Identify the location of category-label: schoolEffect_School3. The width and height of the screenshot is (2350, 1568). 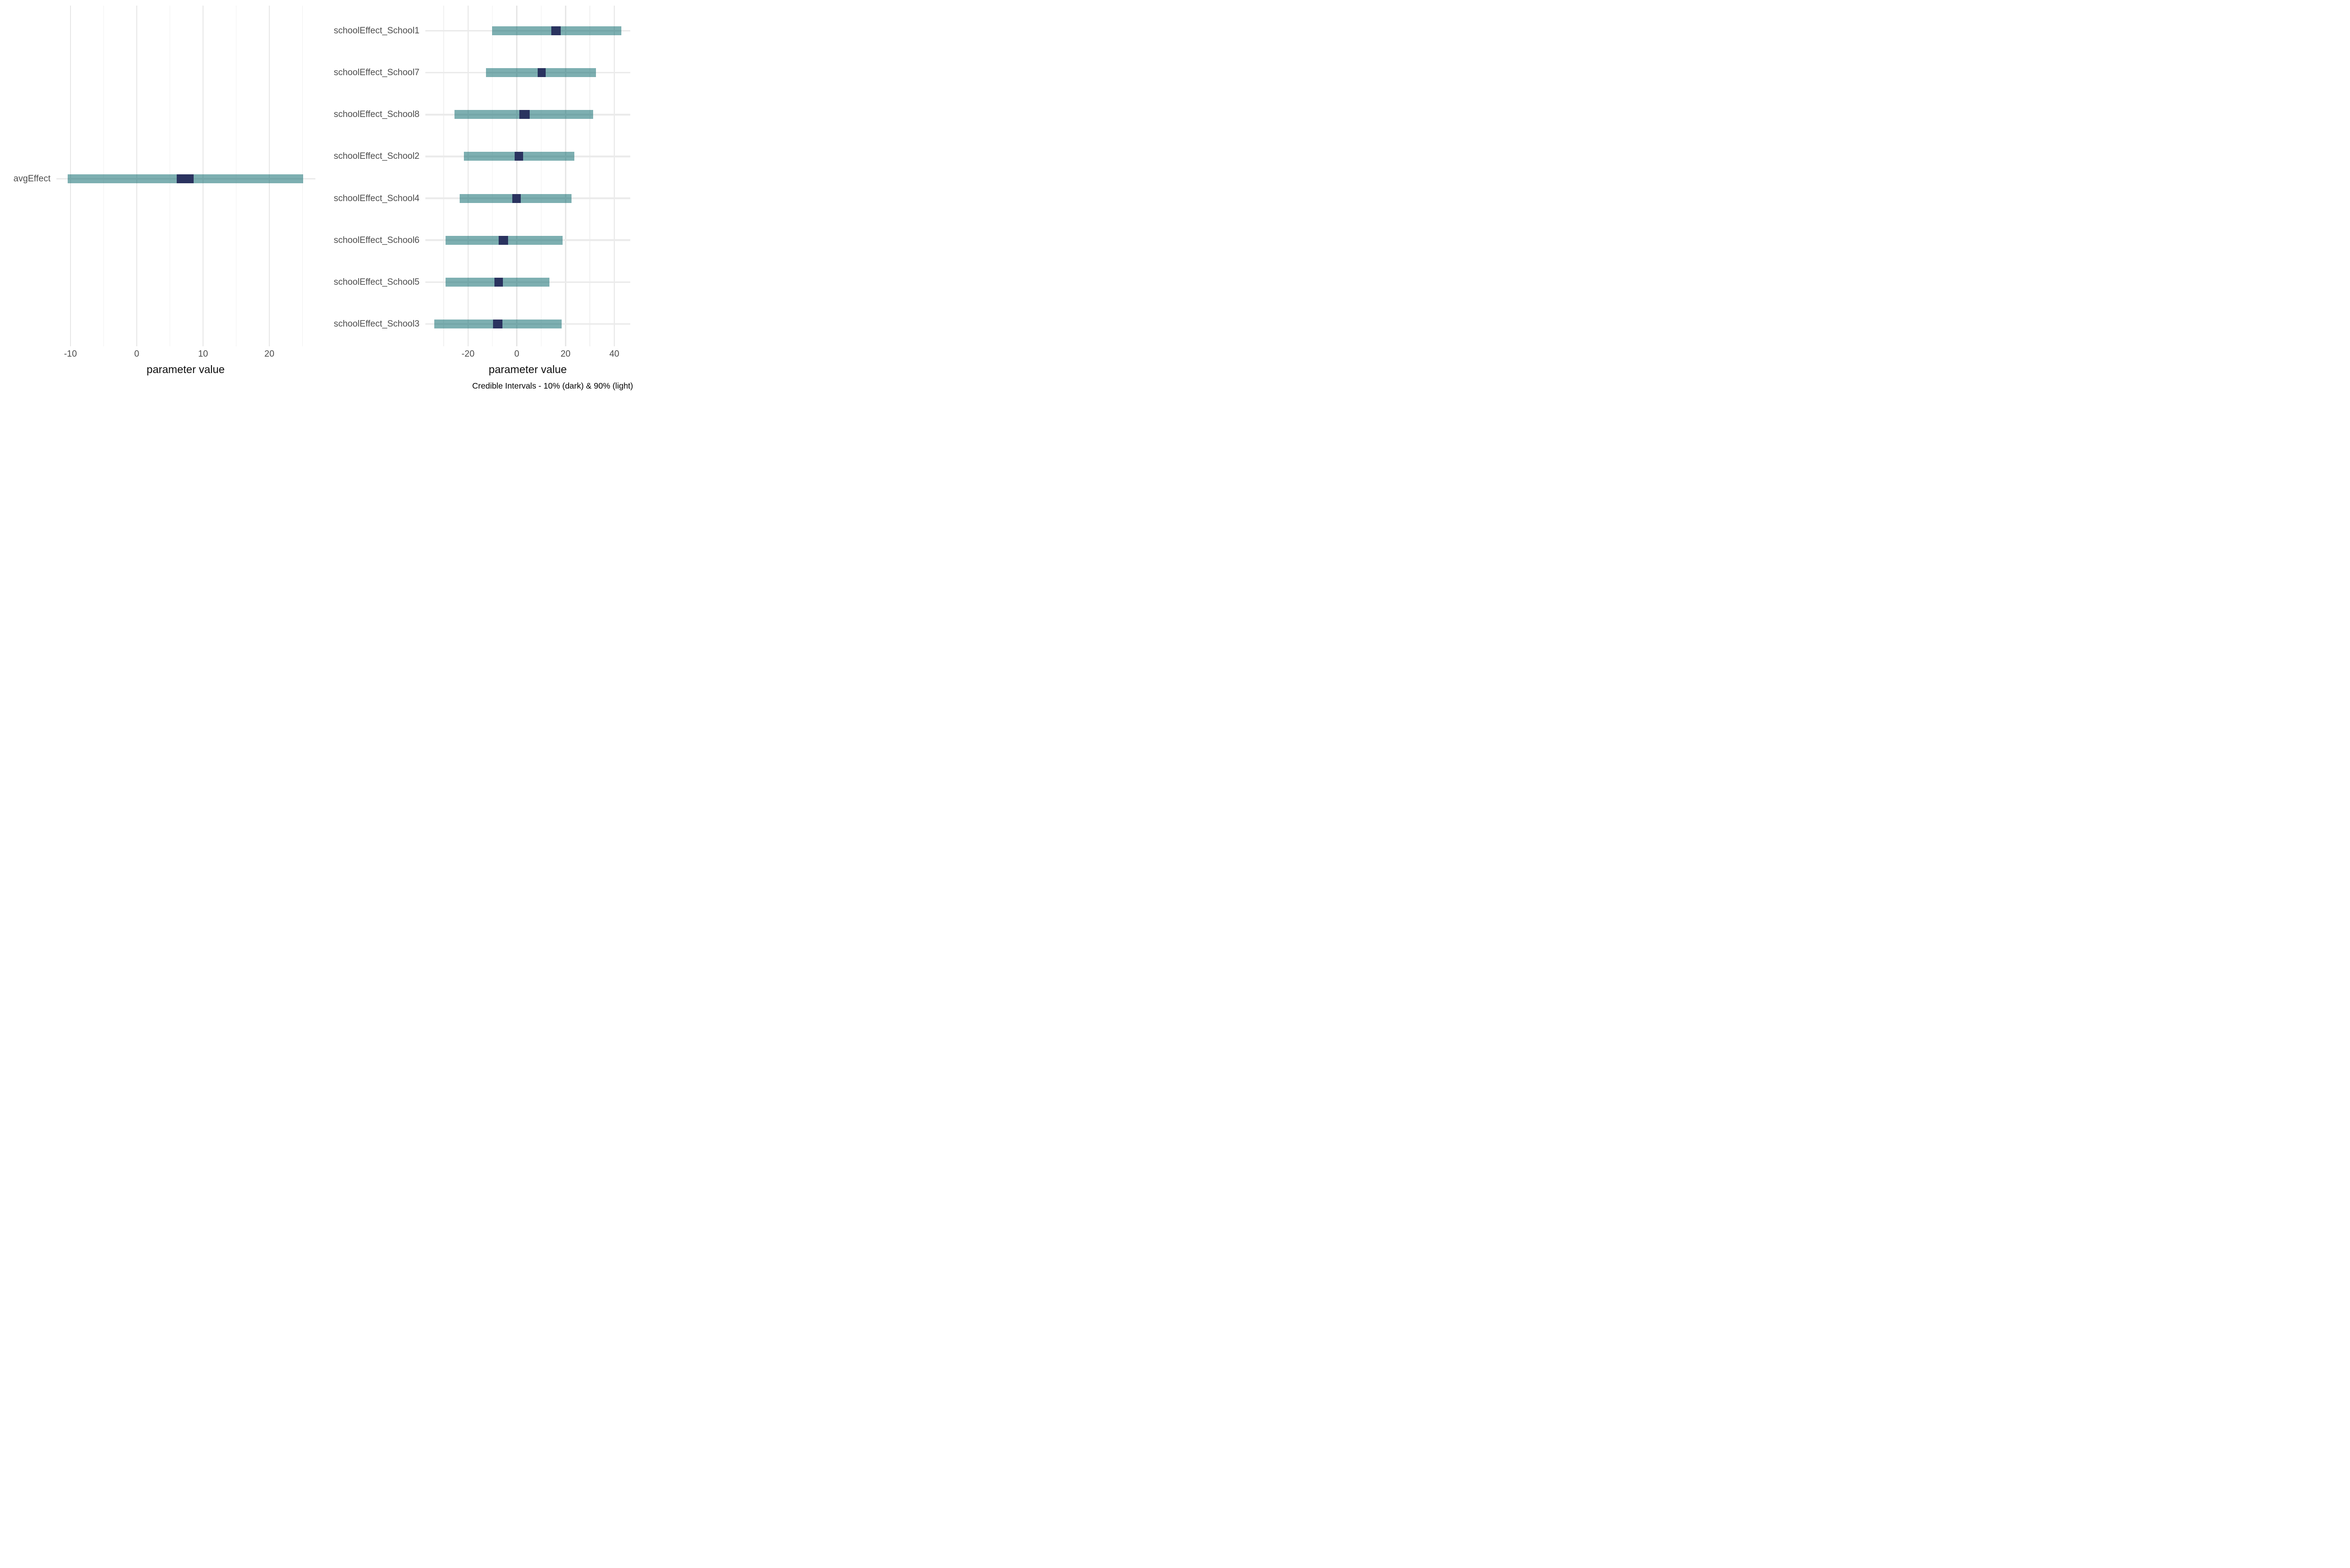
(377, 324).